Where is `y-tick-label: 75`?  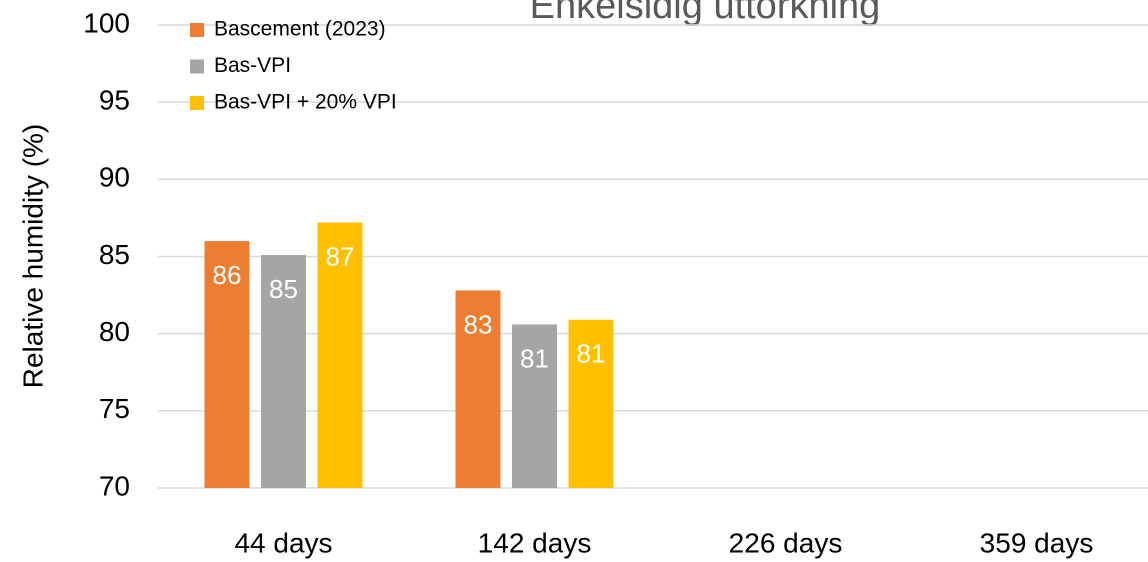
y-tick-label: 75 is located at coordinates (114, 408).